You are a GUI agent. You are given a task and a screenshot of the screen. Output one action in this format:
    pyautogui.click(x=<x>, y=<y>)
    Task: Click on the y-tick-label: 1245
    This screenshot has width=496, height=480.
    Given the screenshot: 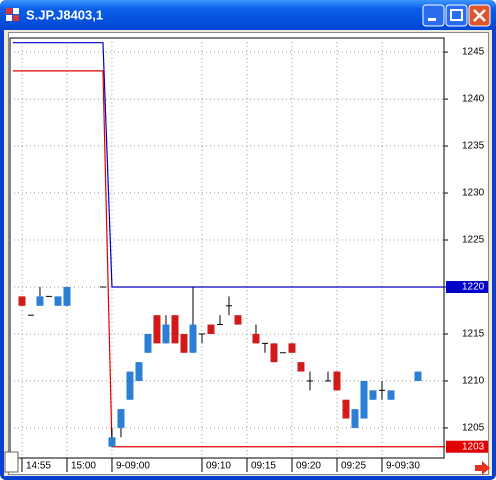 What is the action you would take?
    pyautogui.click(x=473, y=52)
    